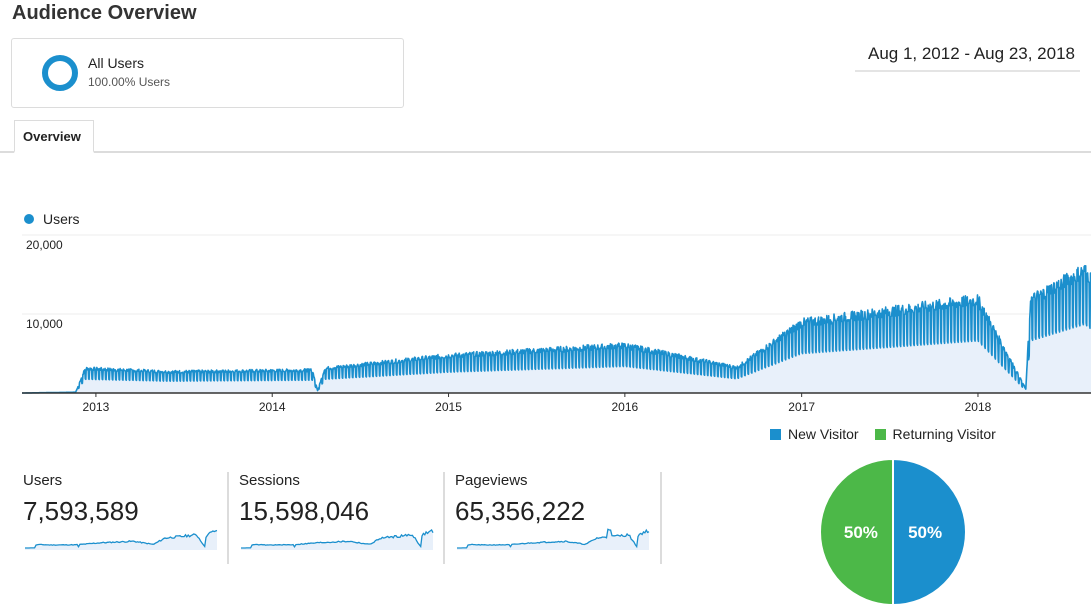  Describe the element at coordinates (116, 63) in the screenshot. I see `segment-name: All Users` at that location.